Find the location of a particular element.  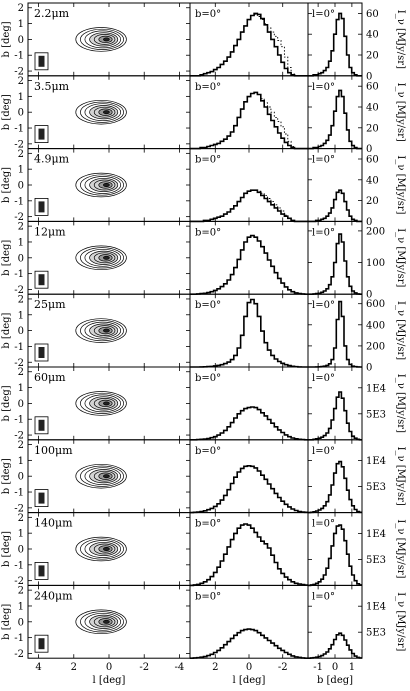

intensity-ytick-label: 5E3 is located at coordinates (376, 560).